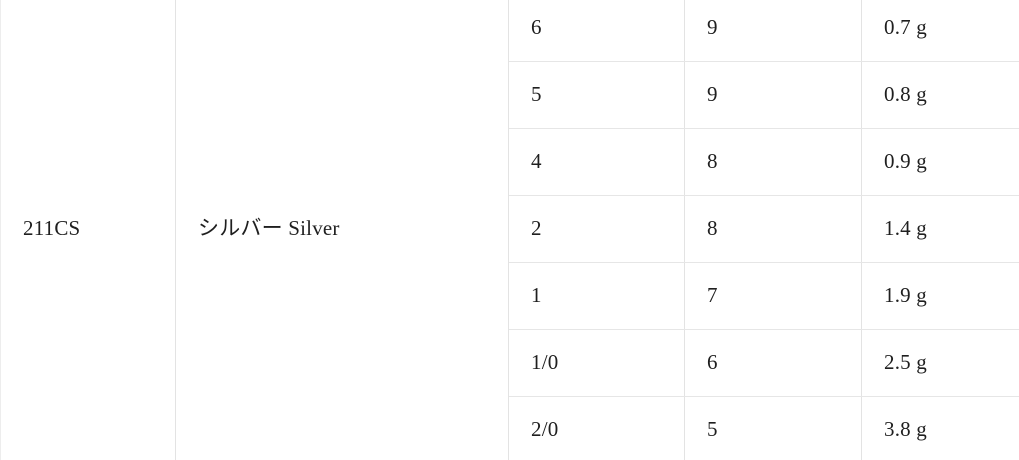 This screenshot has width=1019, height=460. Describe the element at coordinates (940, 363) in the screenshot. I see `cell-weight: 2.5 g` at that location.